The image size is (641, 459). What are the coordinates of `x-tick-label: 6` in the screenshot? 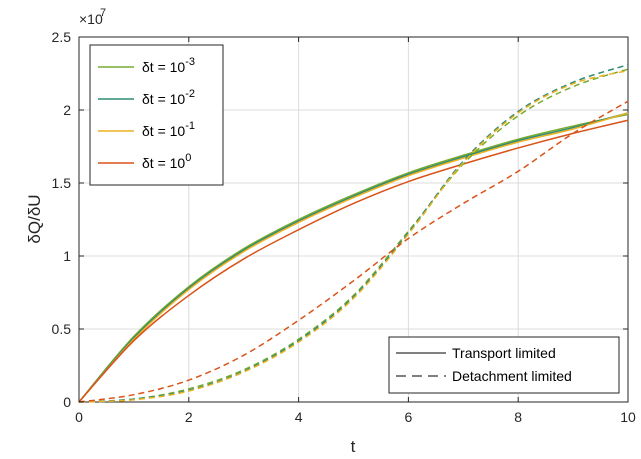 It's located at (409, 417).